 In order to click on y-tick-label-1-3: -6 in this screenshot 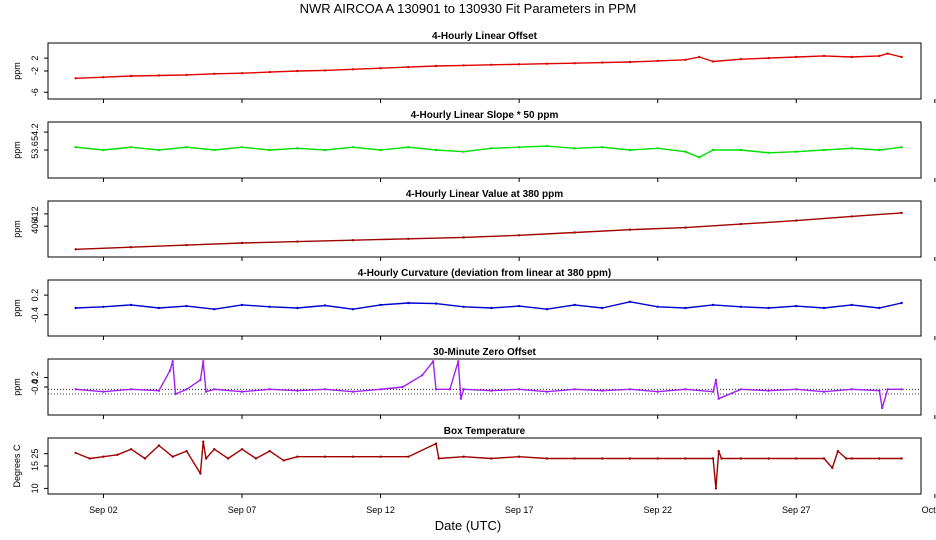, I will do `click(35, 92)`.